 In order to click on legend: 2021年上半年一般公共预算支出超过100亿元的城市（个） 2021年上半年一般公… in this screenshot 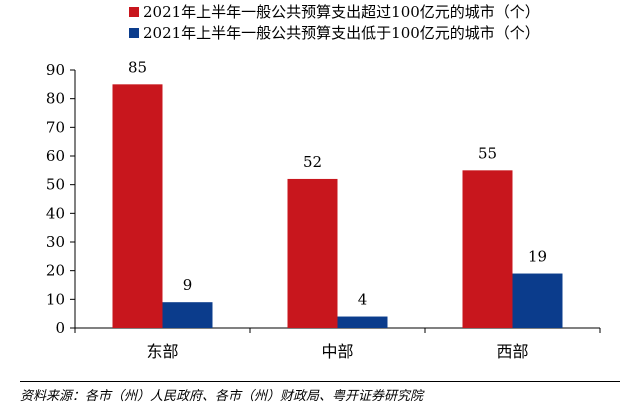, I will do `click(334, 22)`.